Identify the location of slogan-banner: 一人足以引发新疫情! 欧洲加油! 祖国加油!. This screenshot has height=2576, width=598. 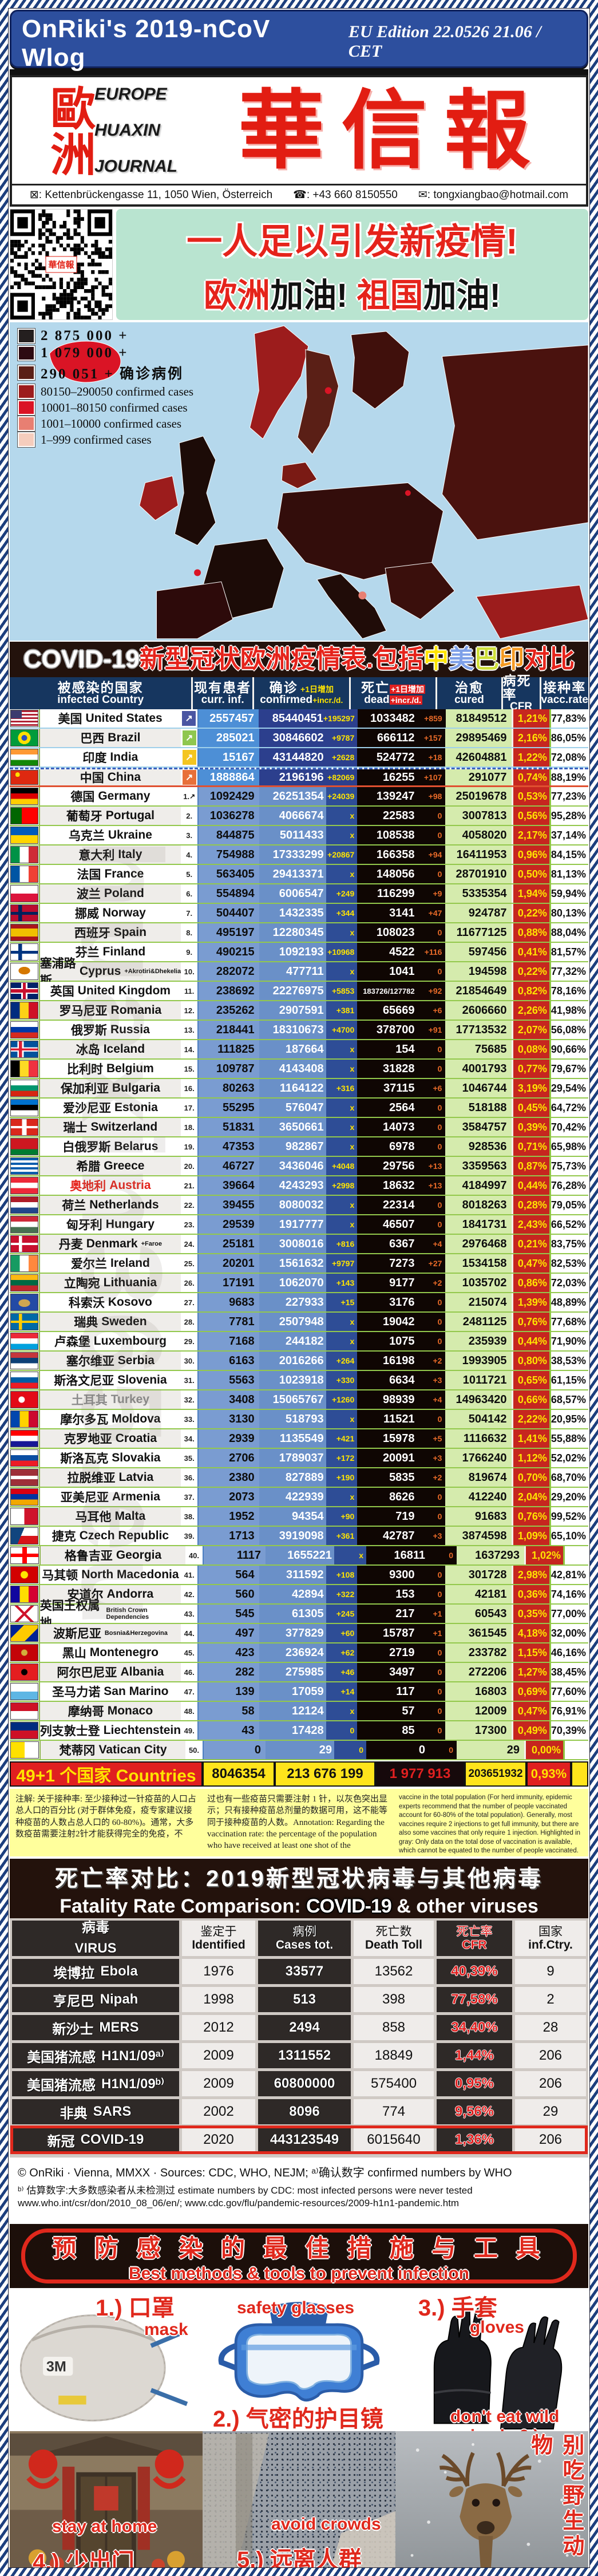
(352, 264).